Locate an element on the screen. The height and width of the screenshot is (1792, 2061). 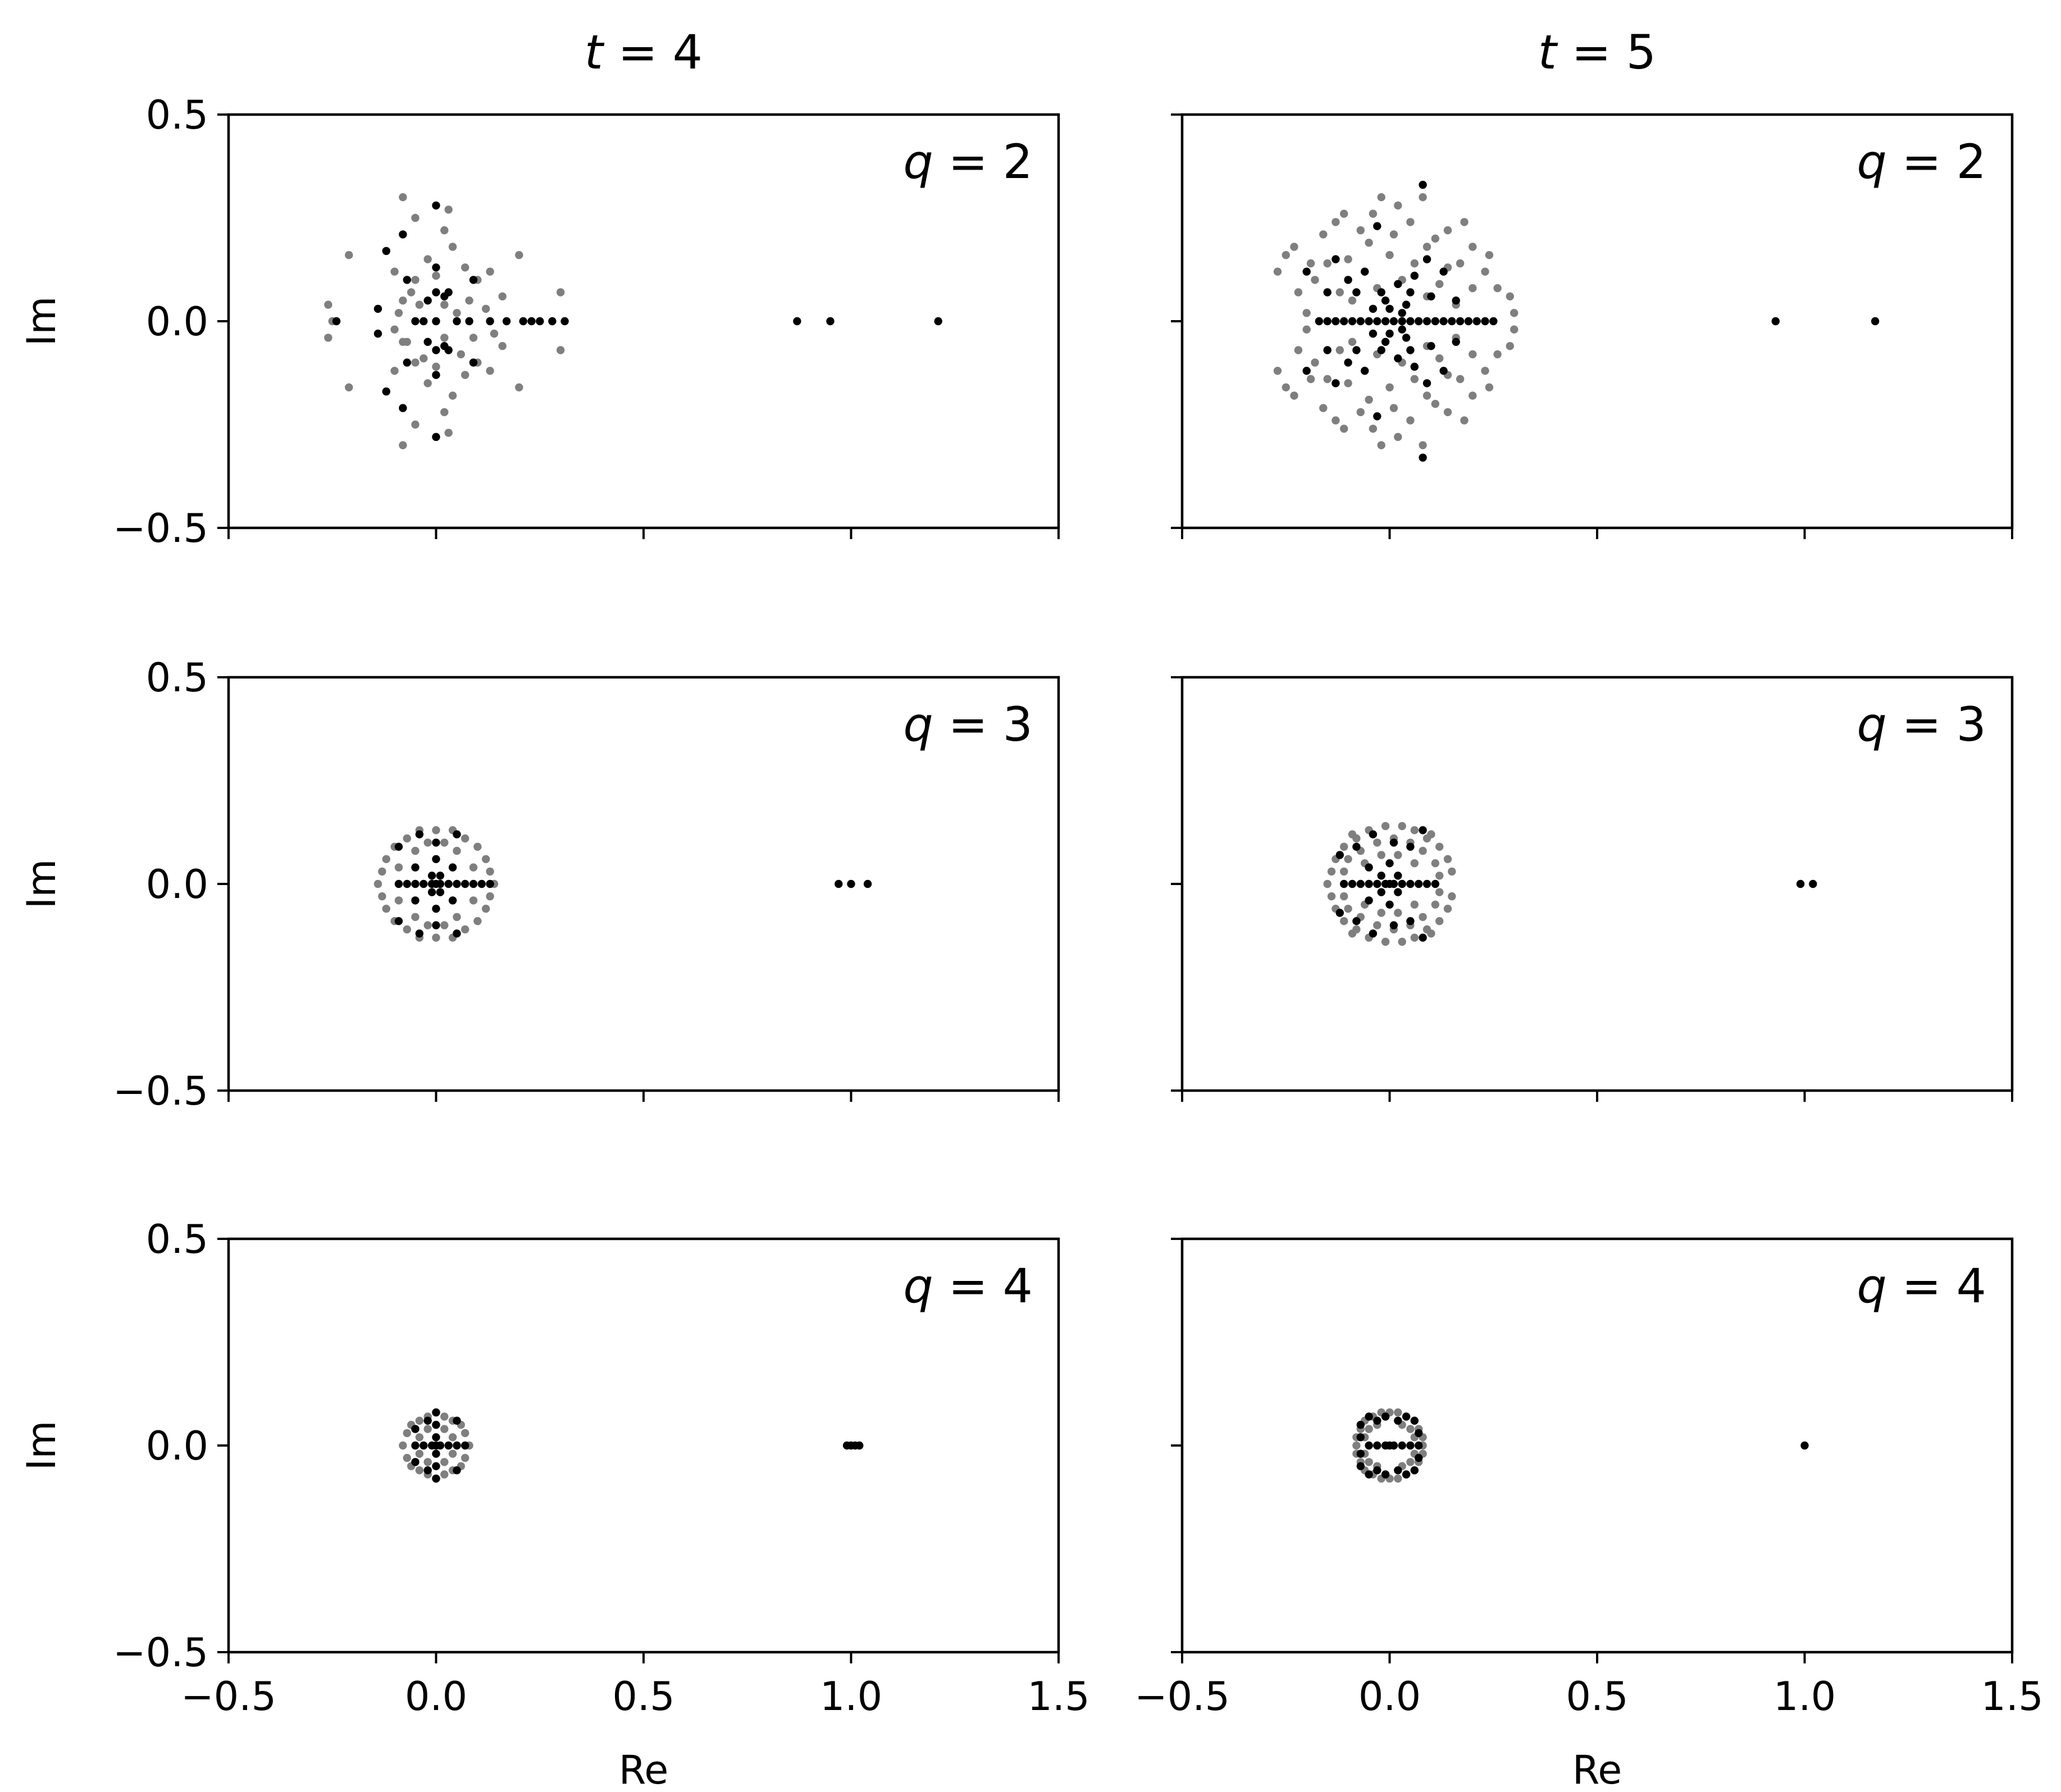
panel-annotation-equals: = is located at coordinates (968, 724).